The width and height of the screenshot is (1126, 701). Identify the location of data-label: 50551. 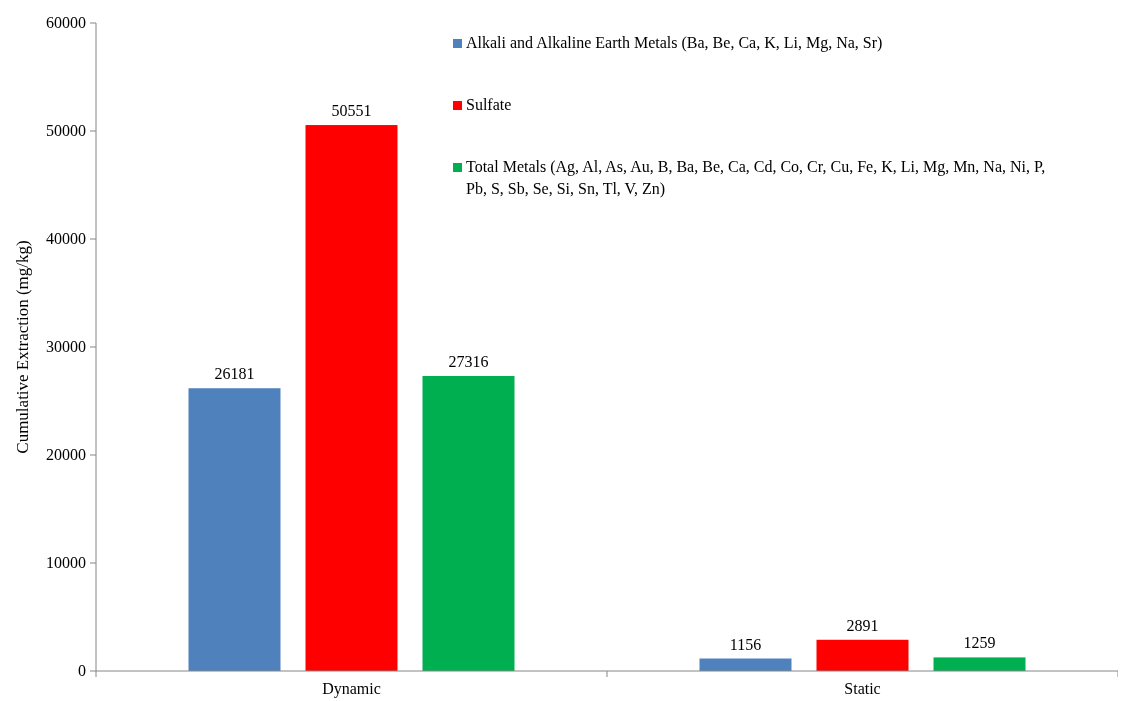
(351, 111).